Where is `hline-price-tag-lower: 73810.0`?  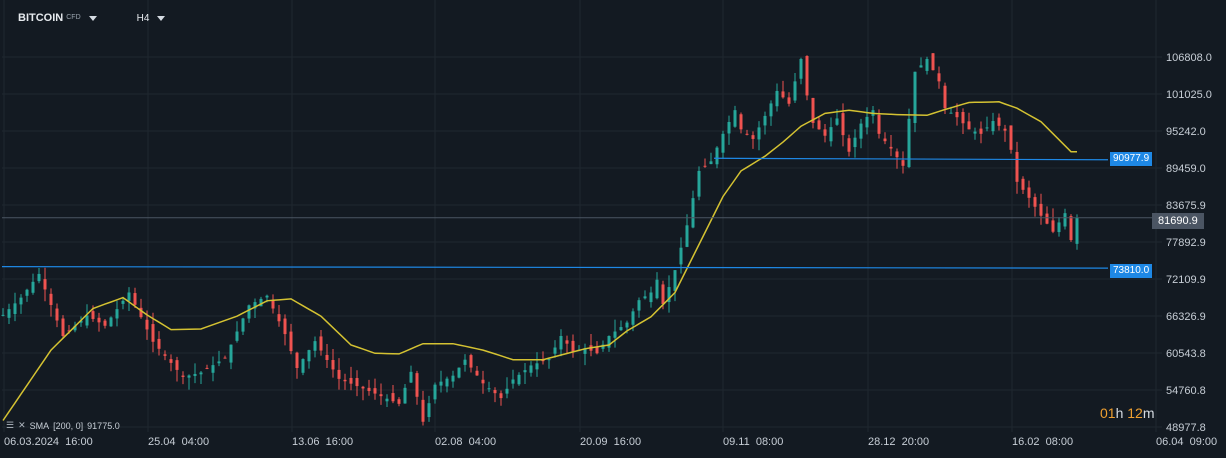 hline-price-tag-lower: 73810.0 is located at coordinates (1131, 271).